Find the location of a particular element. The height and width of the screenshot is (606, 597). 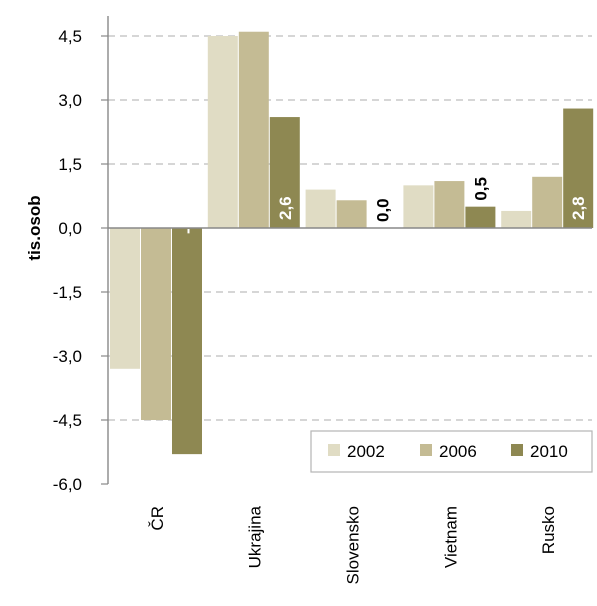

data-label: 2,8 is located at coordinates (578, 208).